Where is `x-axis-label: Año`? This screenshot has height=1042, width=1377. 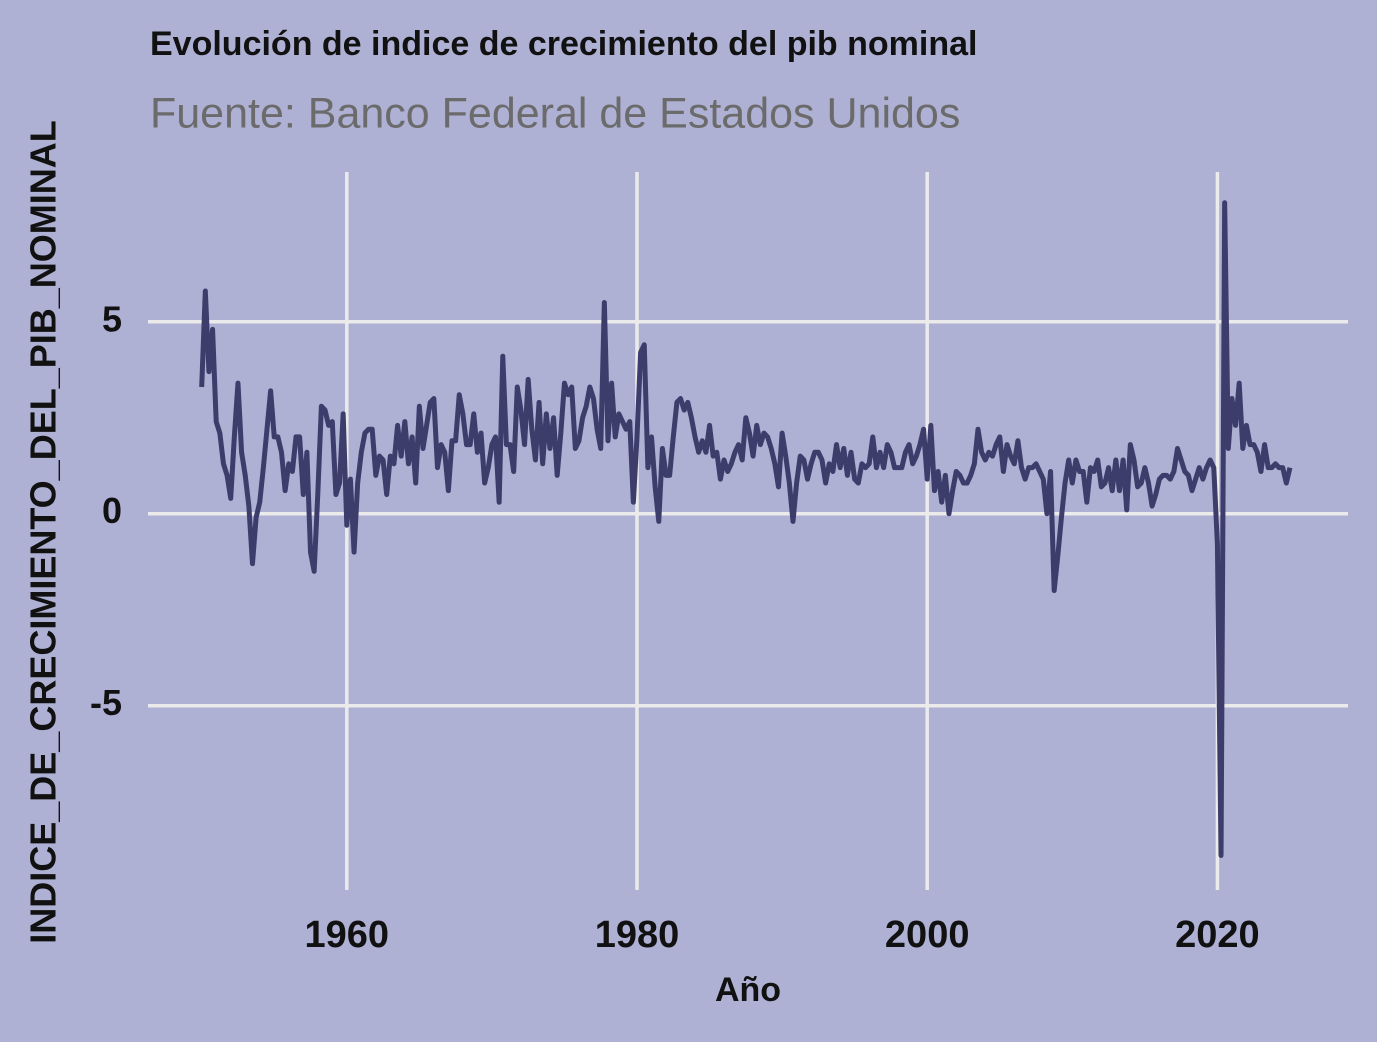 x-axis-label: Año is located at coordinates (748, 990).